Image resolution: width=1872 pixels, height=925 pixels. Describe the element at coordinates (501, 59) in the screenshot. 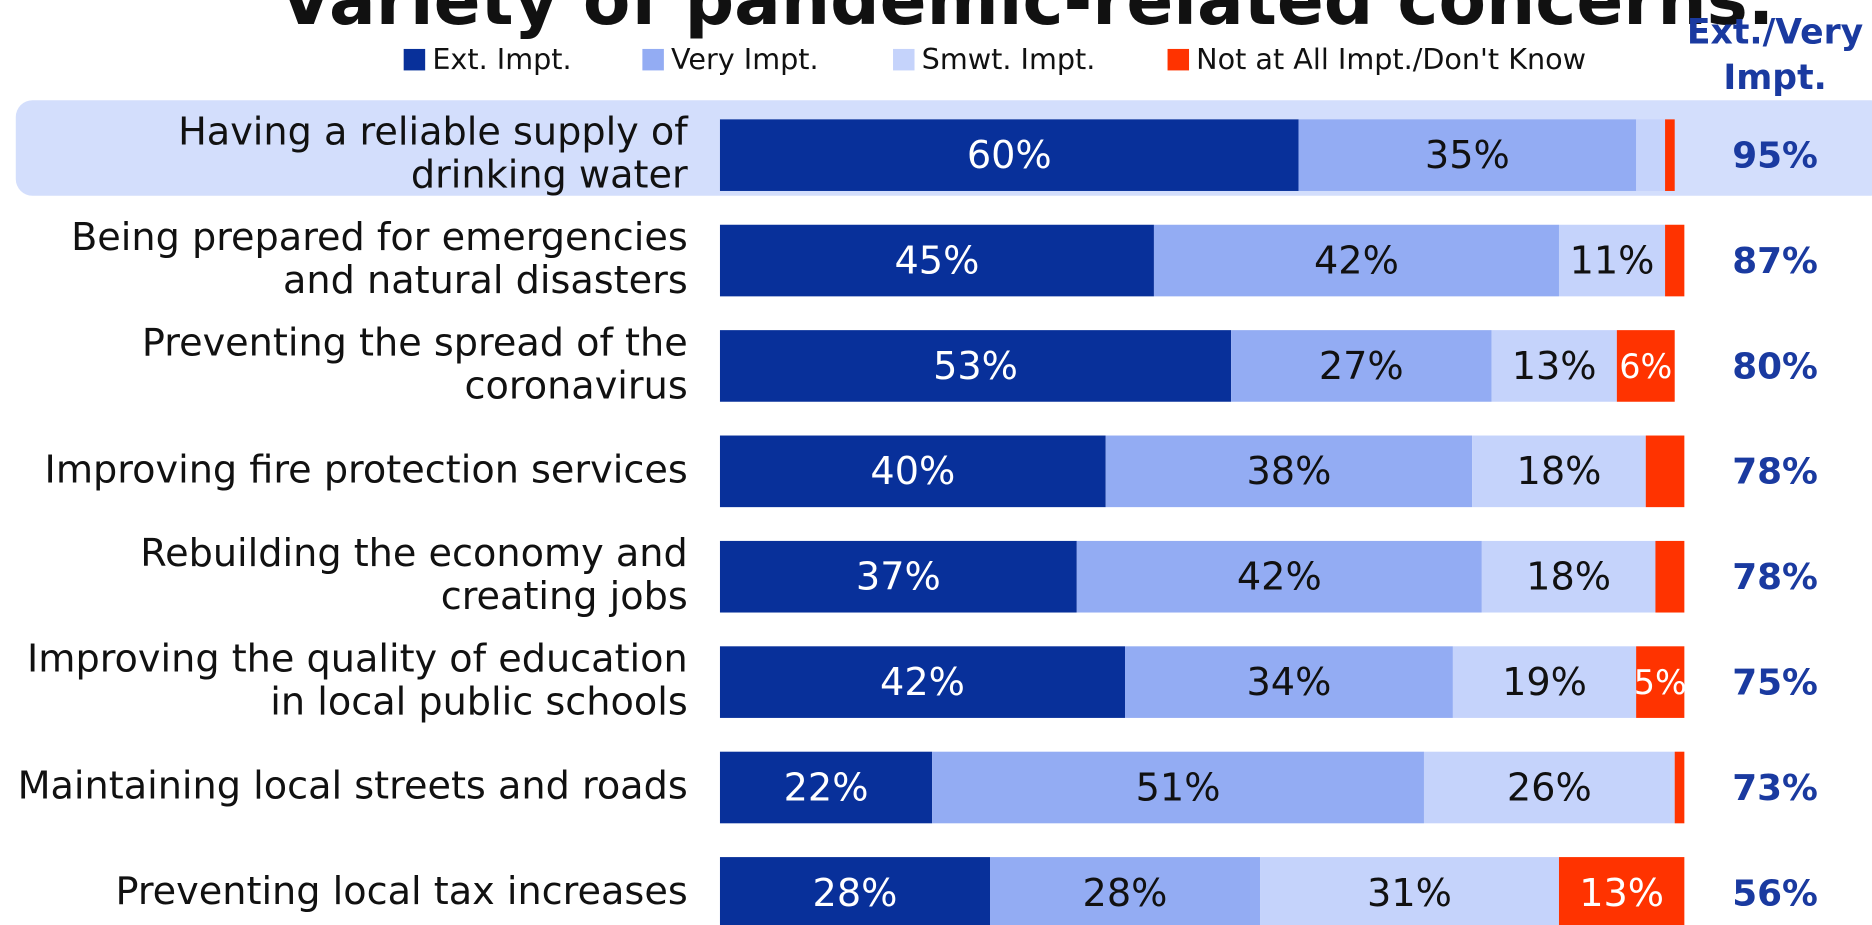

I see `legend-label: Ext. Impt.` at that location.